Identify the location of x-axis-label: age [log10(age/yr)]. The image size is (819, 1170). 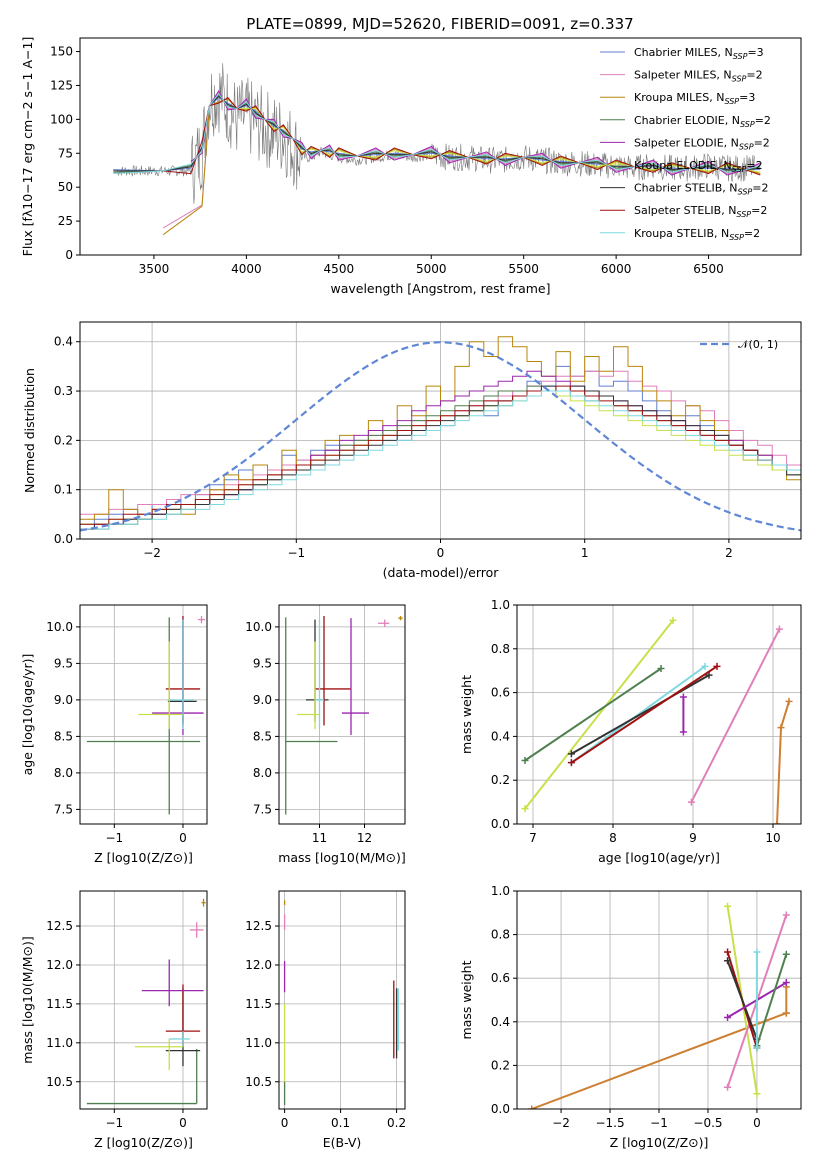
(659, 857).